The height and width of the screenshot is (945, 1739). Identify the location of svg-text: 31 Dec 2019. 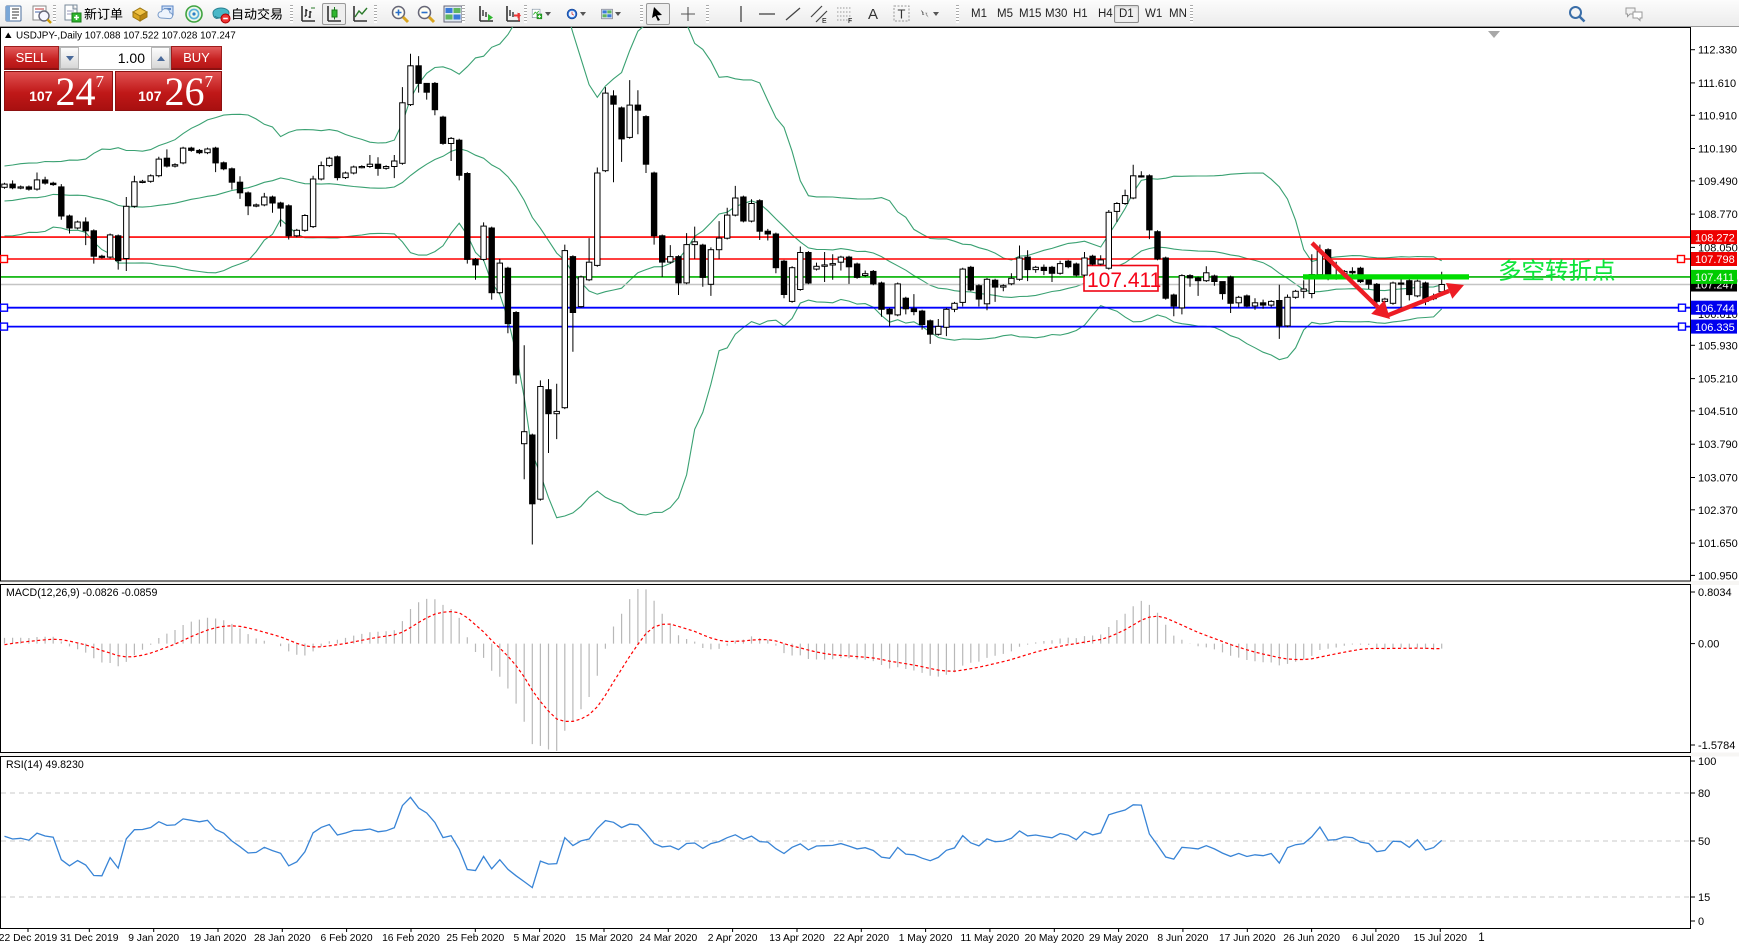
(89, 938).